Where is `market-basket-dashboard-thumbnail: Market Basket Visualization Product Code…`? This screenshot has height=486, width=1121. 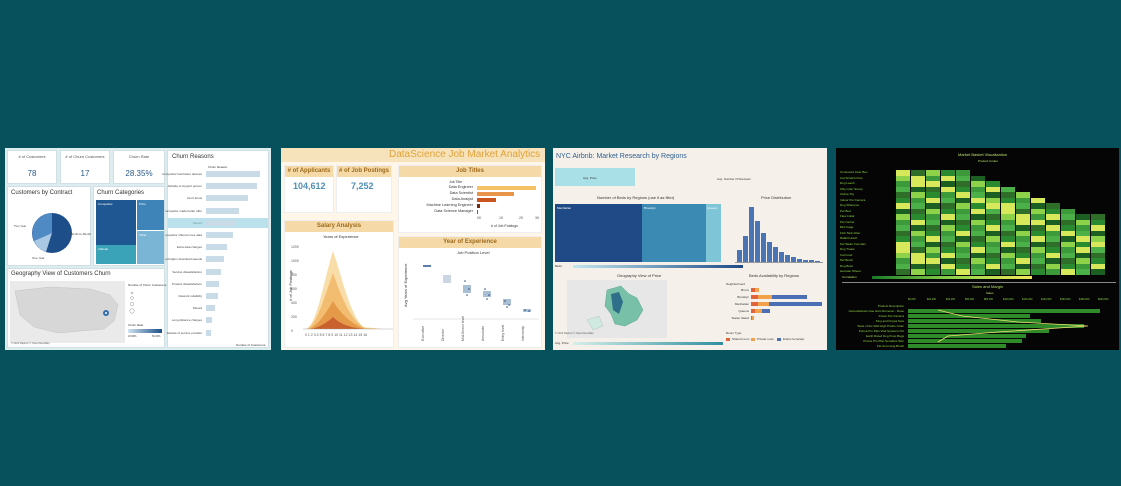 market-basket-dashboard-thumbnail: Market Basket Visualization Product Code… is located at coordinates (977, 249).